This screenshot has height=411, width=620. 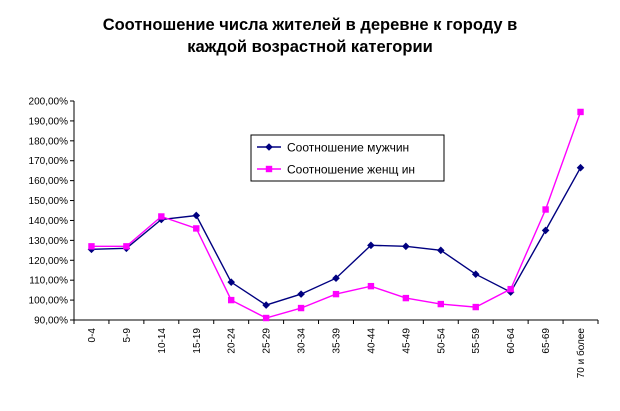 I want to click on y-tick-label: 150,00%, so click(x=49, y=201).